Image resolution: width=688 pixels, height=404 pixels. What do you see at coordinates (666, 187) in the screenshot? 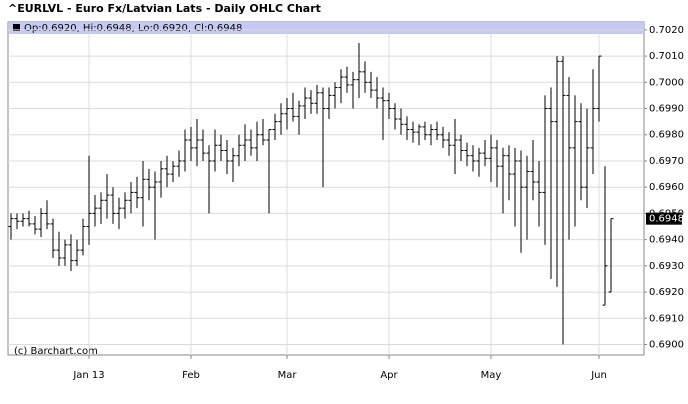
I see `y-tick-label: 0.6960` at bounding box center [666, 187].